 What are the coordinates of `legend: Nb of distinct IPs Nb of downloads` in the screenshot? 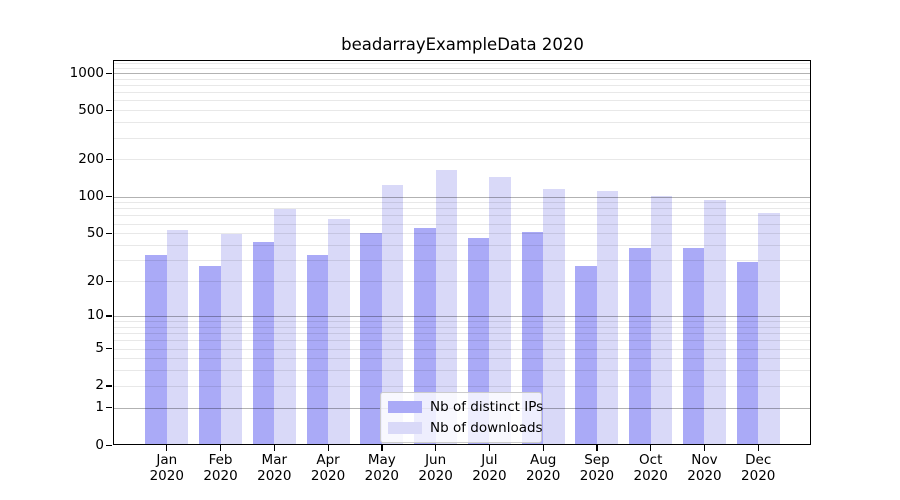 It's located at (461, 417).